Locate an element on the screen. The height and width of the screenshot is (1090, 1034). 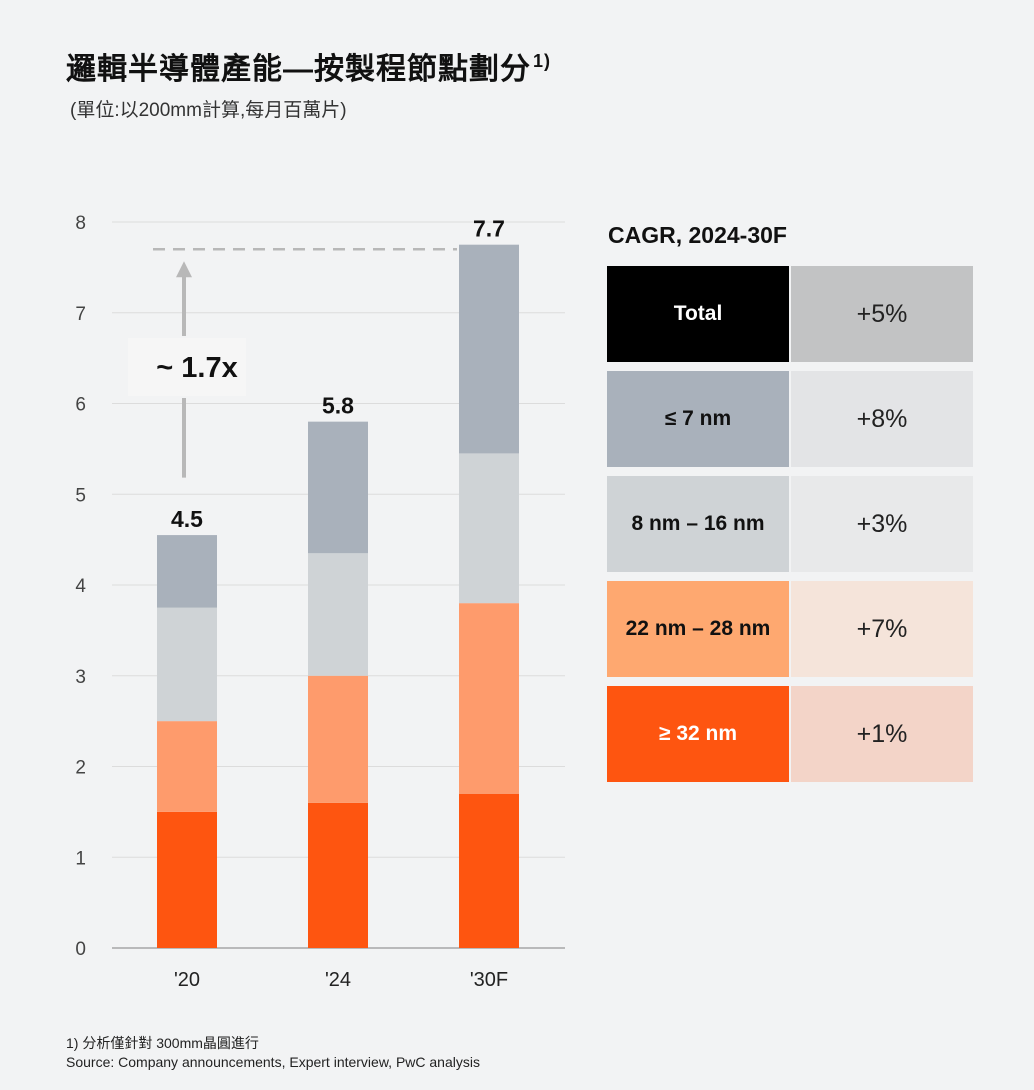
cagr-value-8-16nm: +3% is located at coordinates (882, 524).